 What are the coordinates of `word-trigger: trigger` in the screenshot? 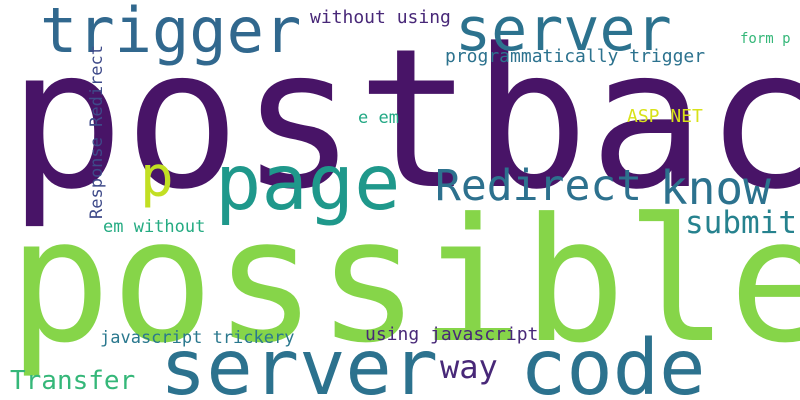 It's located at (170, 31).